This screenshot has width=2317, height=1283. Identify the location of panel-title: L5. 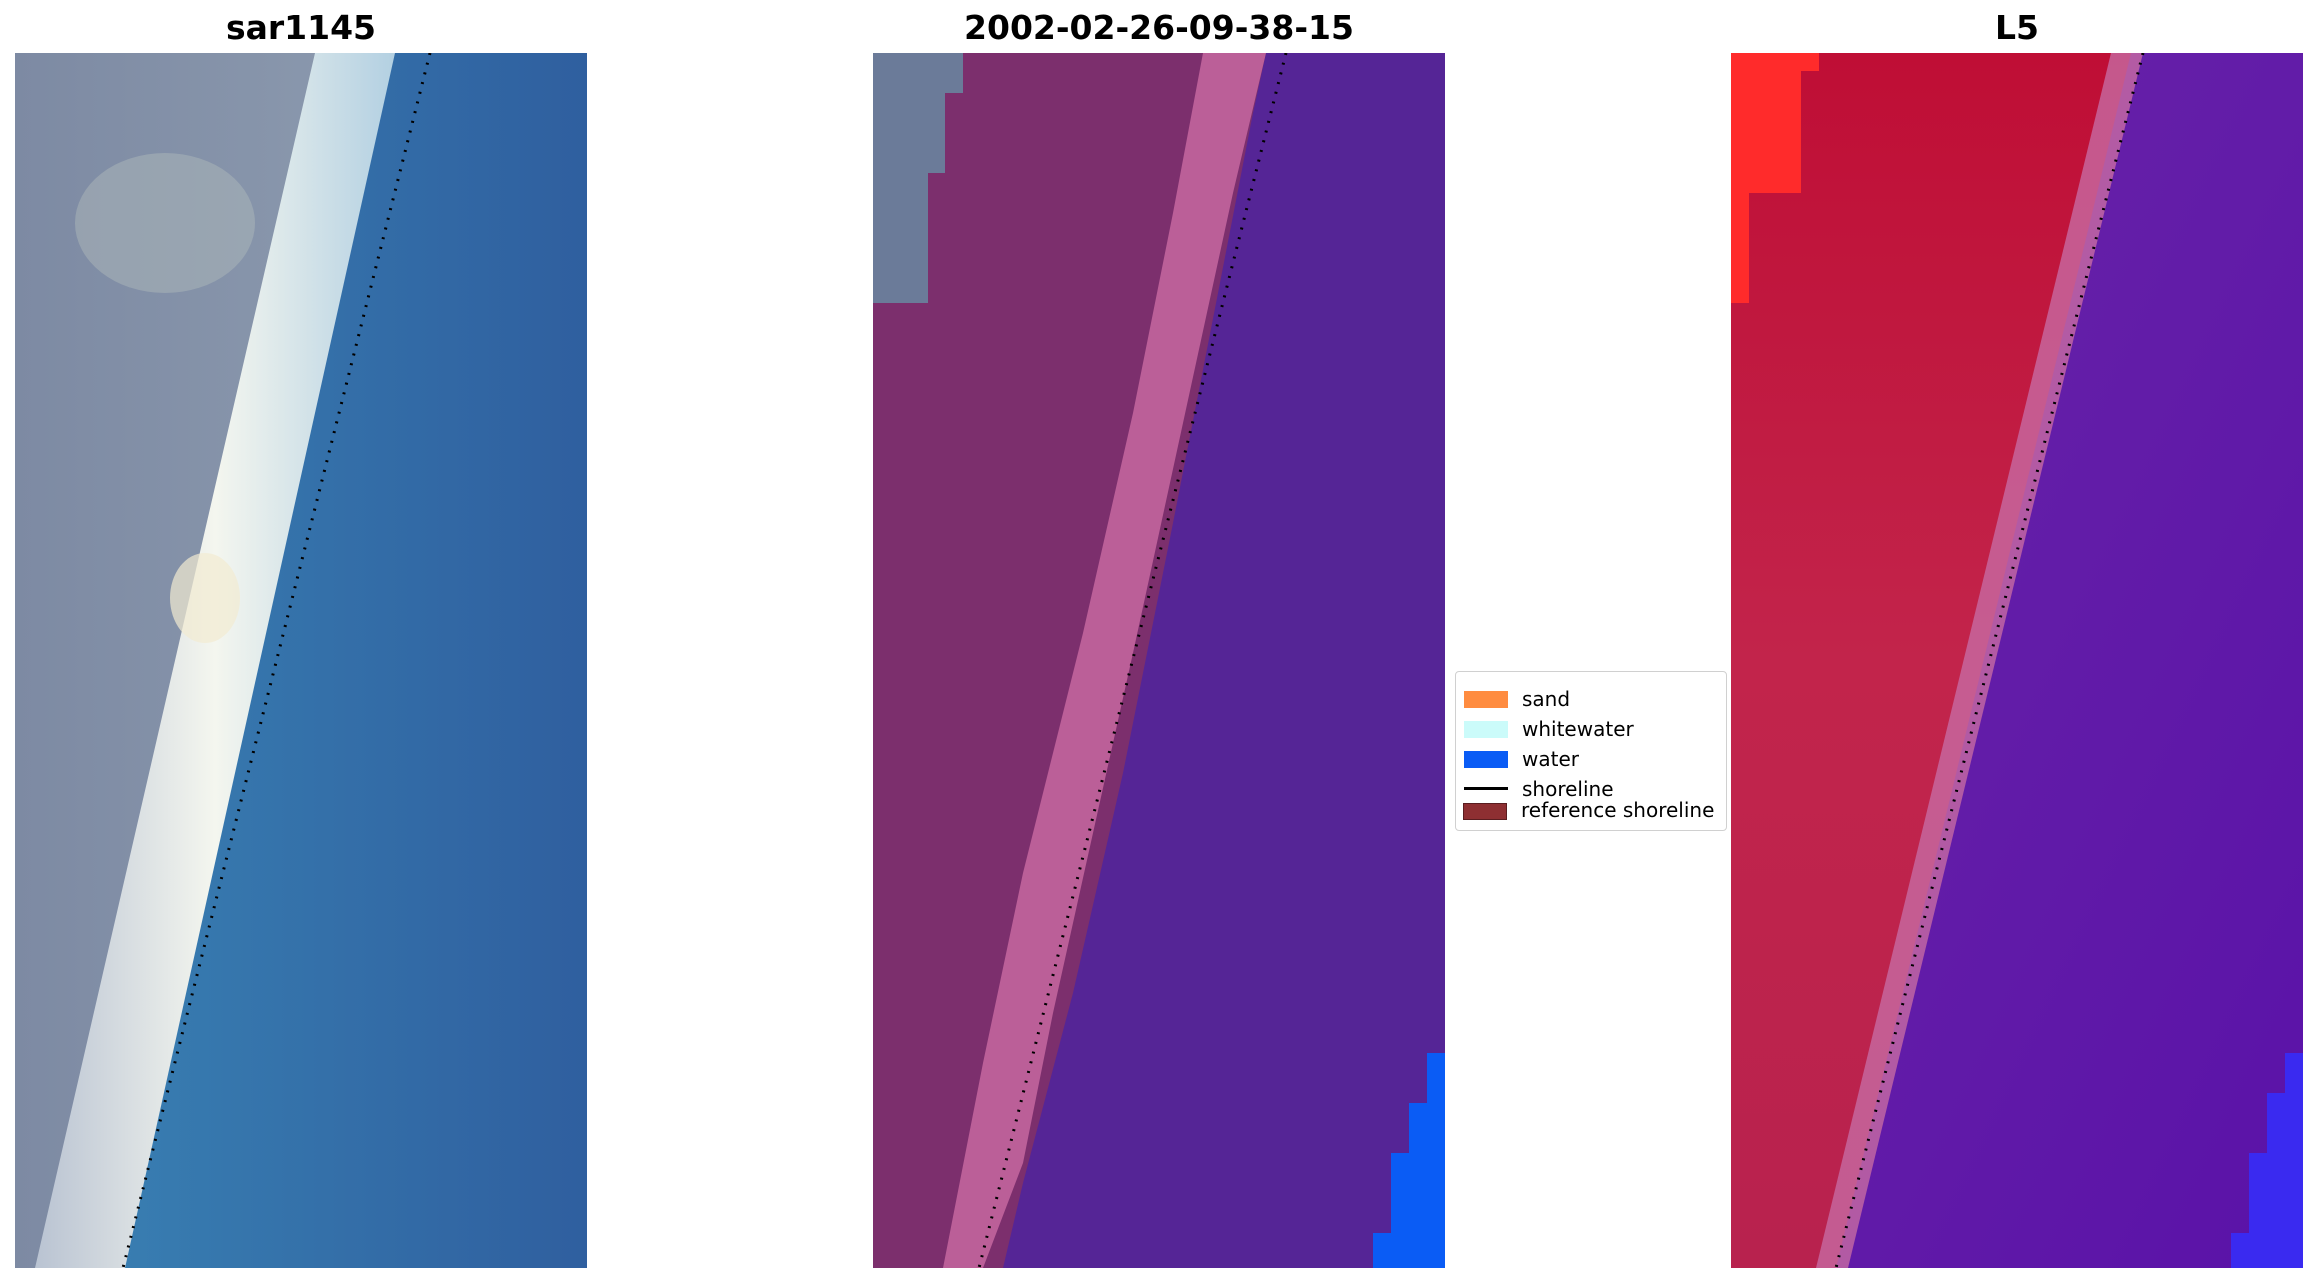
(2017, 27).